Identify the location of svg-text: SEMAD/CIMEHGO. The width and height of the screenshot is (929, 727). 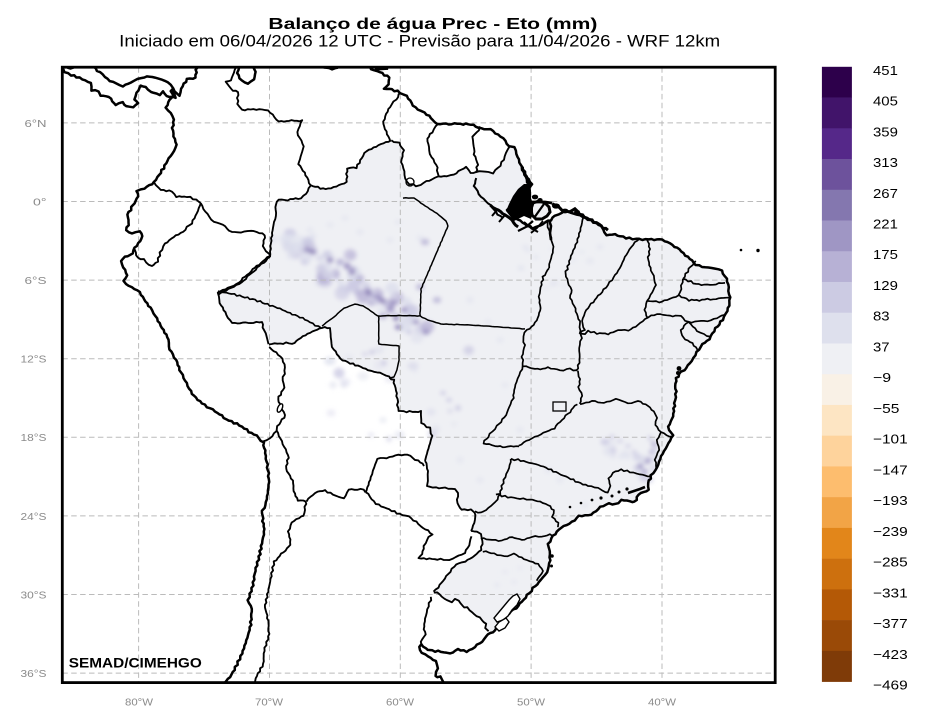
(135, 663).